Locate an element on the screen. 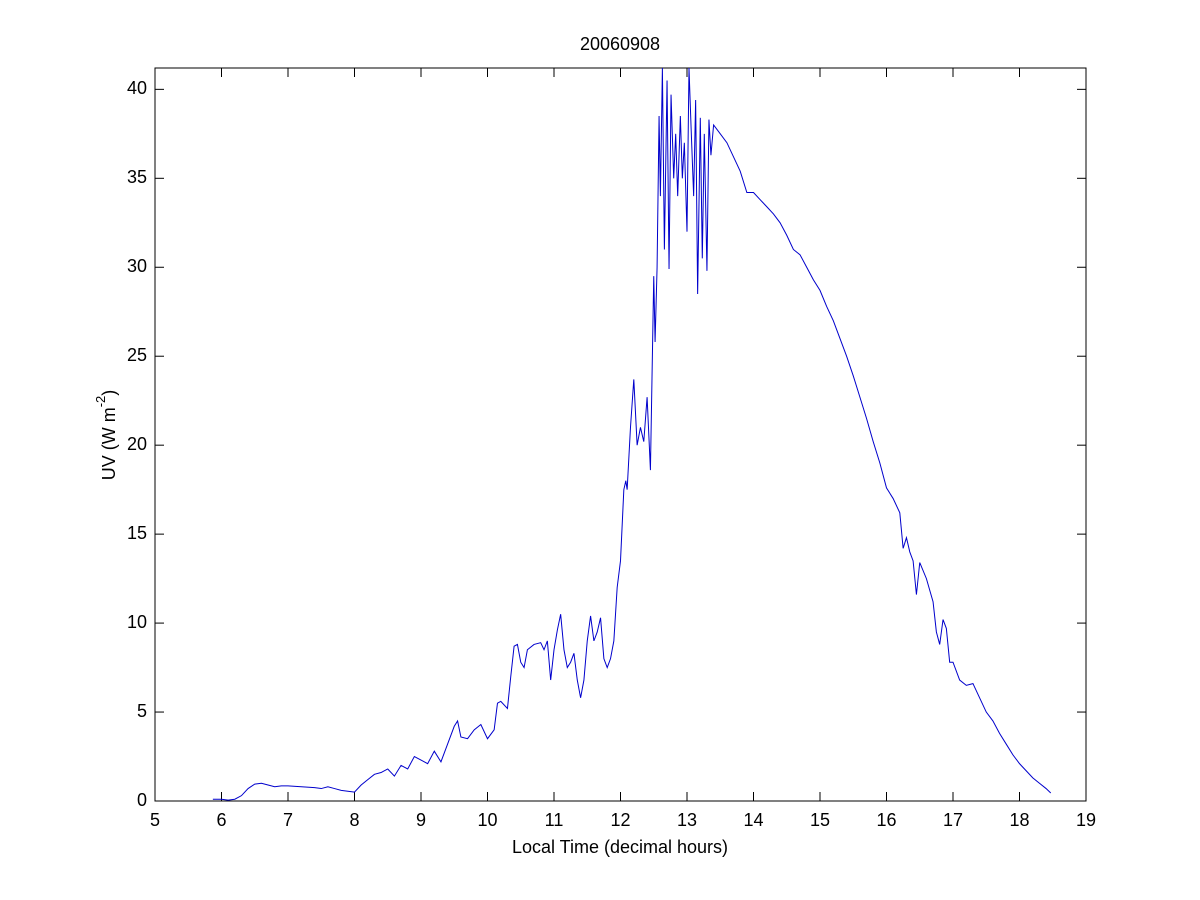  x-tick-label: 18 is located at coordinates (1019, 820).